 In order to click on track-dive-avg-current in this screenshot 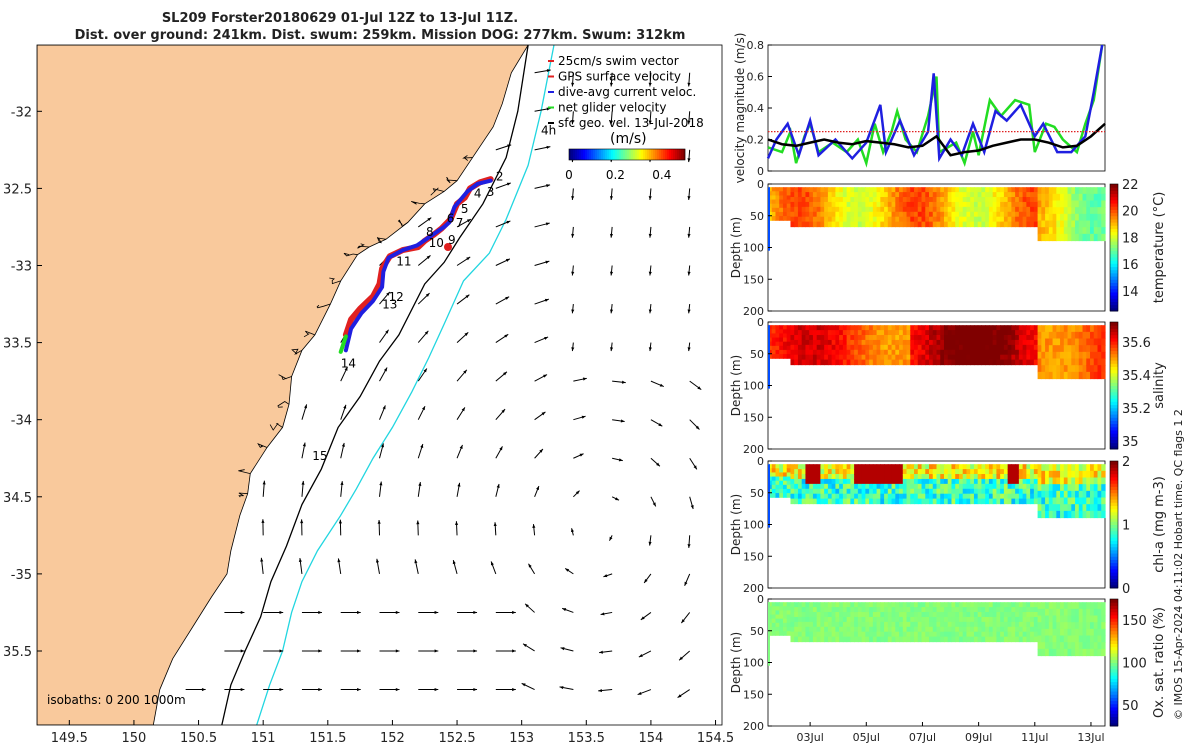, I will do `click(418, 265)`.